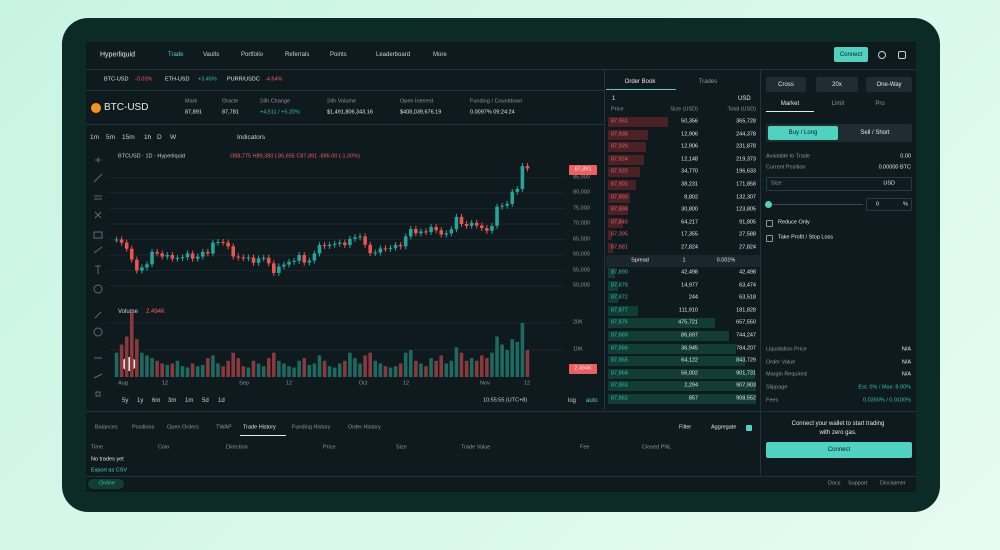 The height and width of the screenshot is (550, 1000). What do you see at coordinates (640, 82) in the screenshot?
I see `tab: Order Book` at bounding box center [640, 82].